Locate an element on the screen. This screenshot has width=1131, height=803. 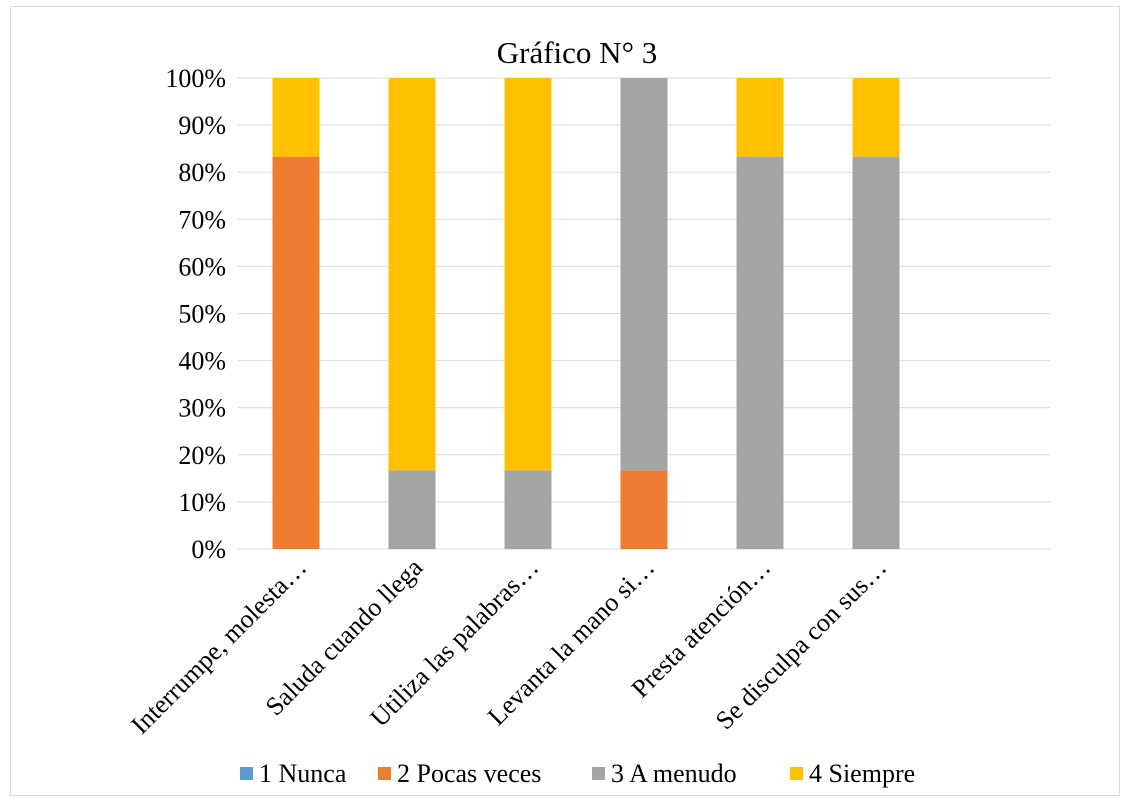
y-tick-label: 100% is located at coordinates (195, 78).